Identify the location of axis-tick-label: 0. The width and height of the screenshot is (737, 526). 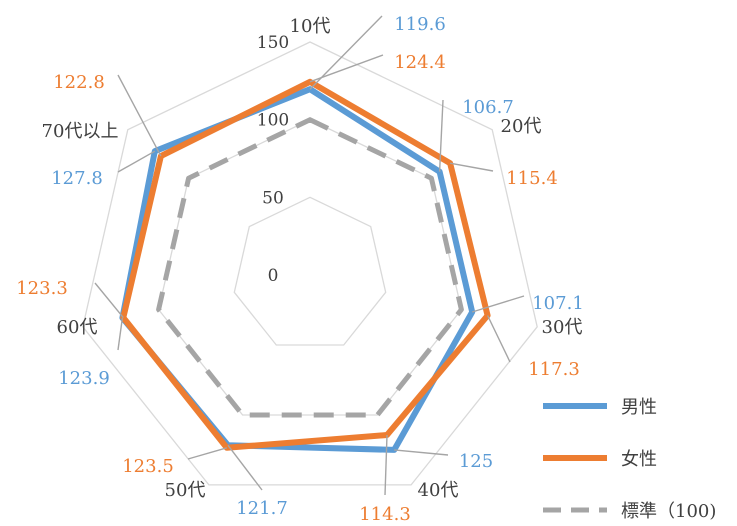
(273, 276).